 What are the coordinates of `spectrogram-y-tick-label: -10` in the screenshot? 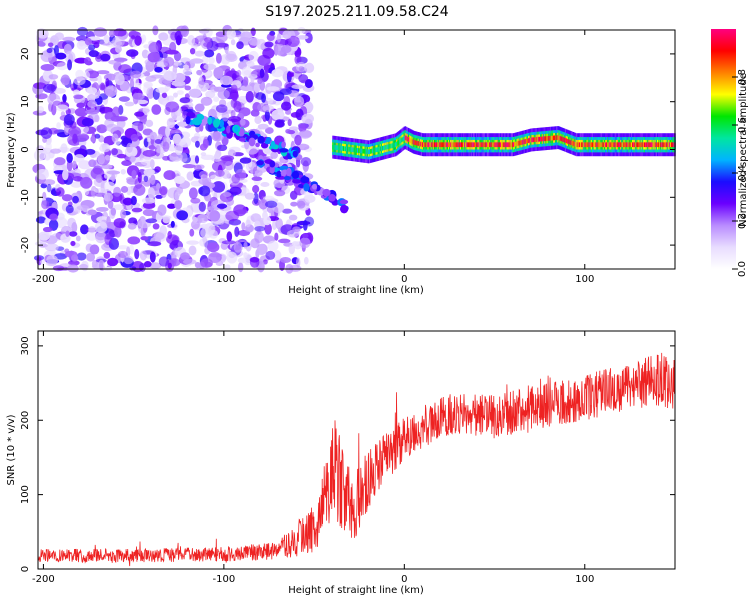 It's located at (25, 197).